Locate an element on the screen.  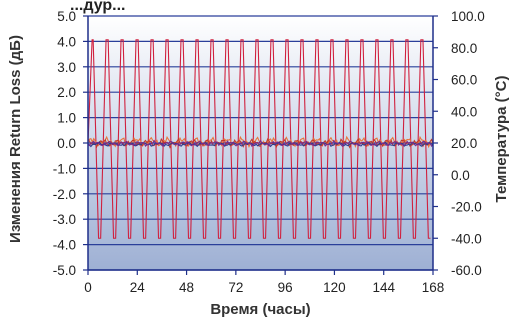
y-left-tick-label: 0.0 is located at coordinates (66, 143).